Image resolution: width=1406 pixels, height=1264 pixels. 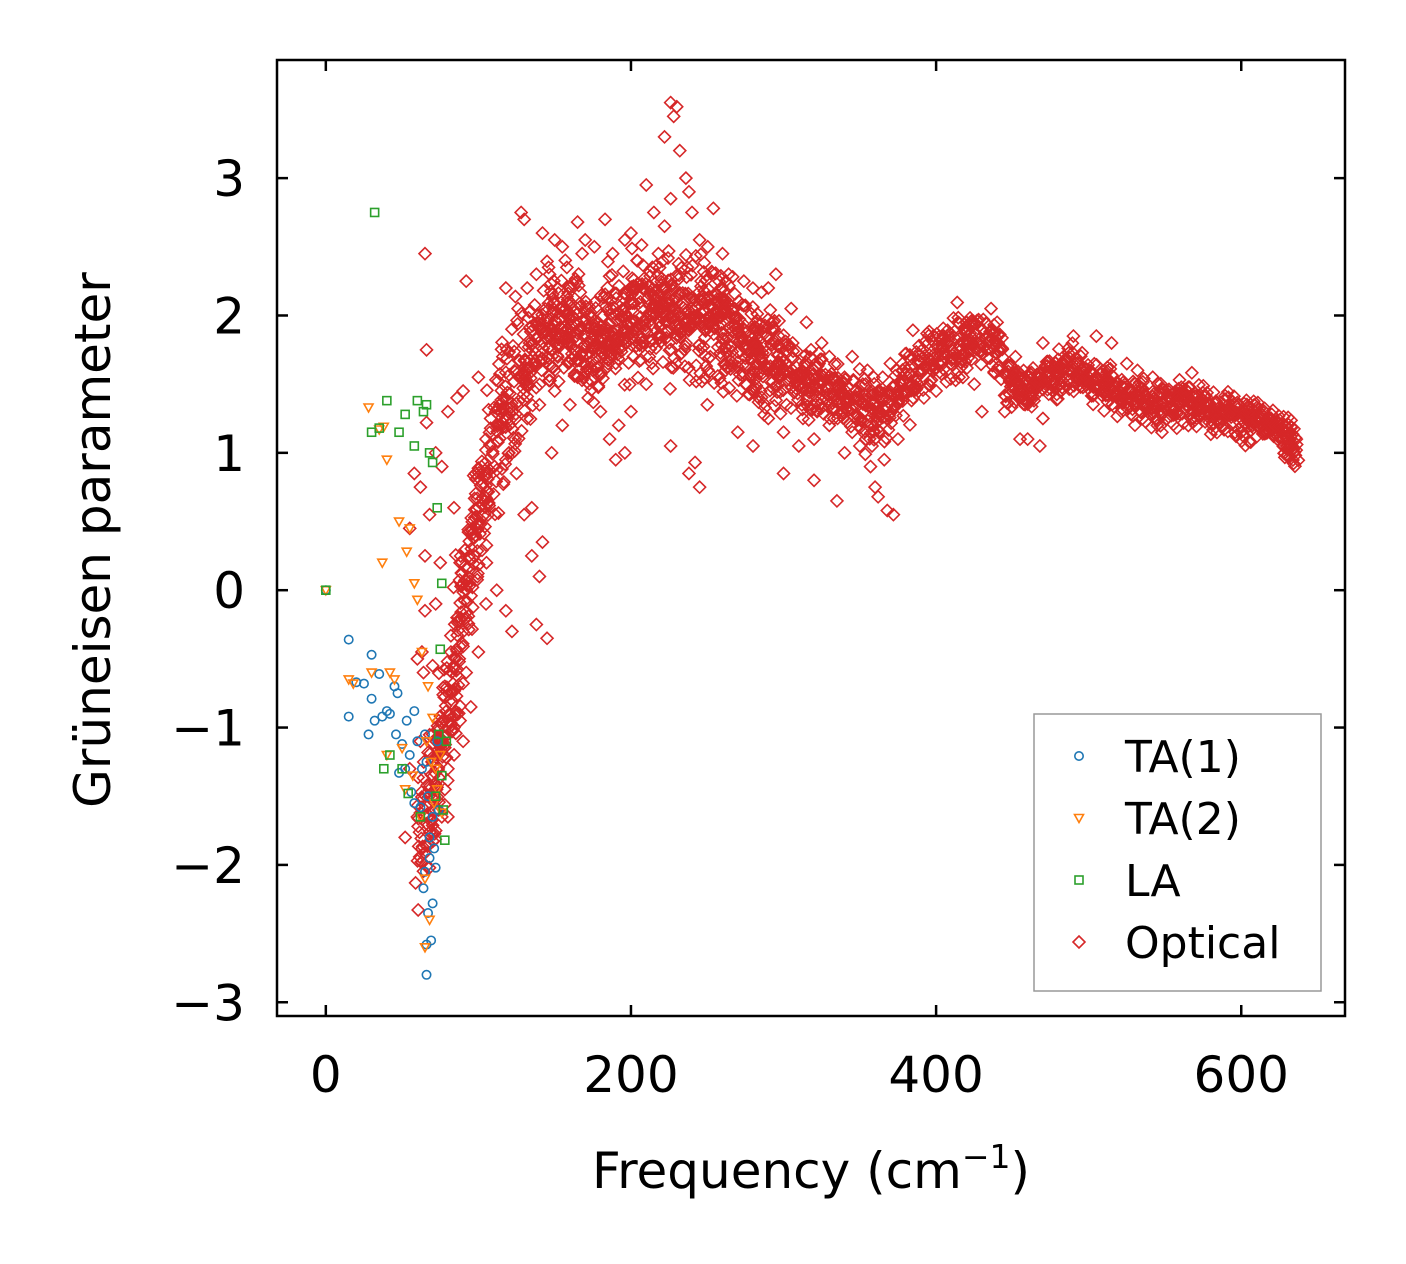 I want to click on x-tick-label: 400, so click(x=935, y=1075).